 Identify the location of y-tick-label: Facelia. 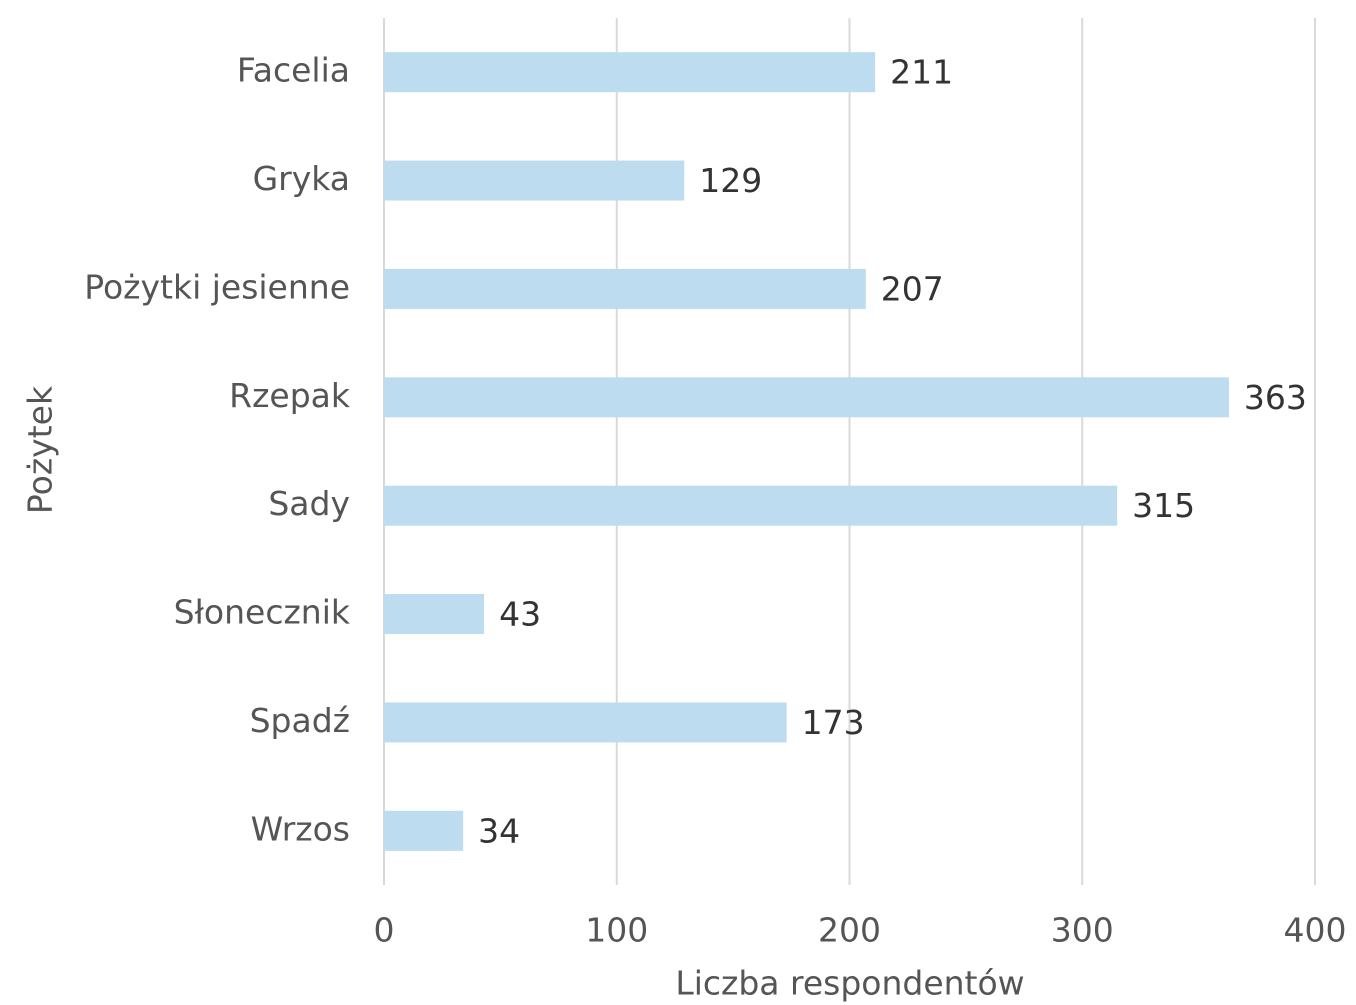
(293, 70).